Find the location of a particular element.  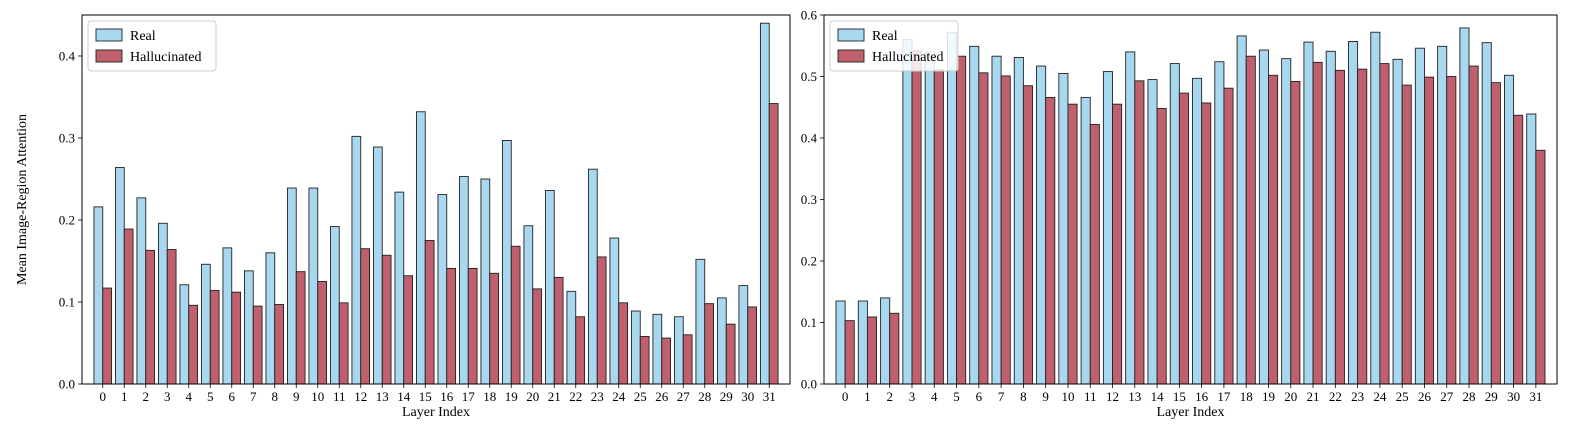

x-tick-label: 20 is located at coordinates (1290, 396).